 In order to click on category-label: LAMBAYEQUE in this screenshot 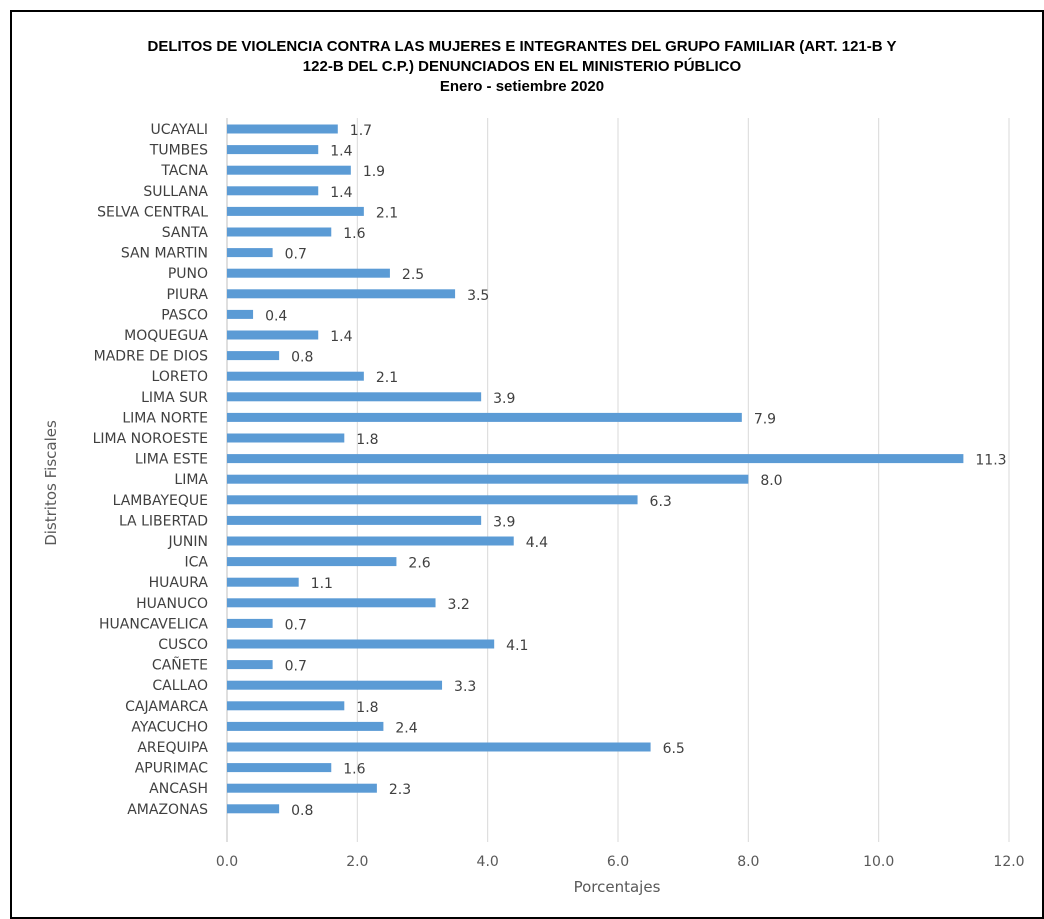, I will do `click(160, 501)`.